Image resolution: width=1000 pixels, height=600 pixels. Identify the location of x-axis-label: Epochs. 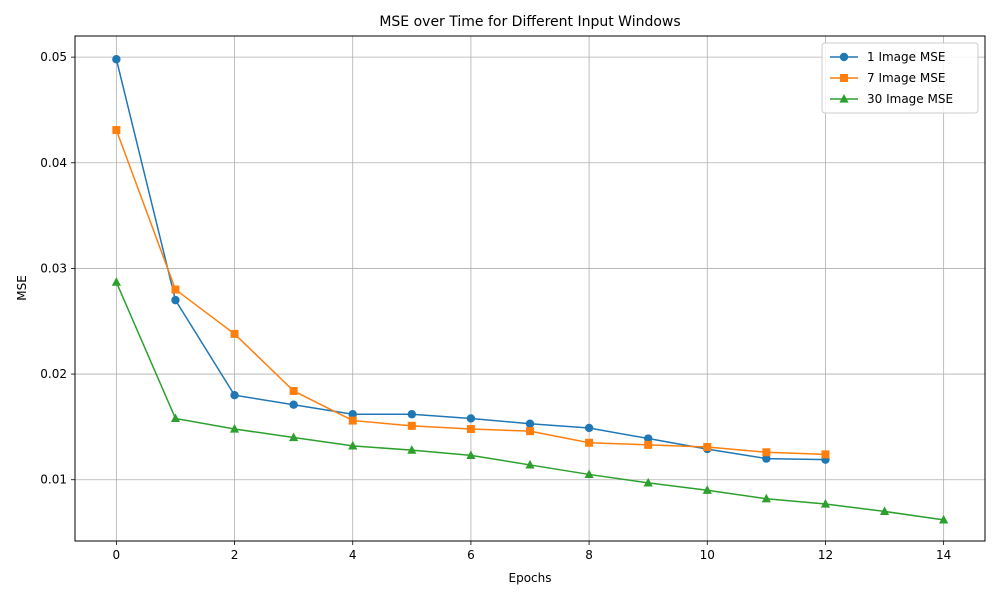
(530, 578).